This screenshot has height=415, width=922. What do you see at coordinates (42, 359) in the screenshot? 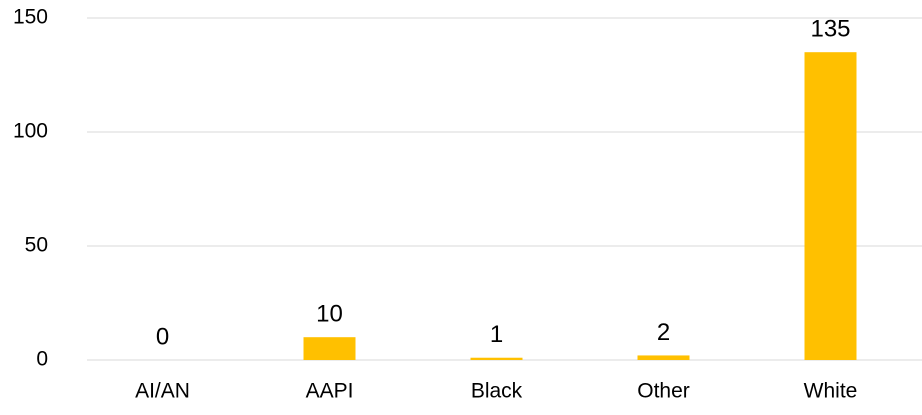
I see `y-tick-label: 0` at bounding box center [42, 359].